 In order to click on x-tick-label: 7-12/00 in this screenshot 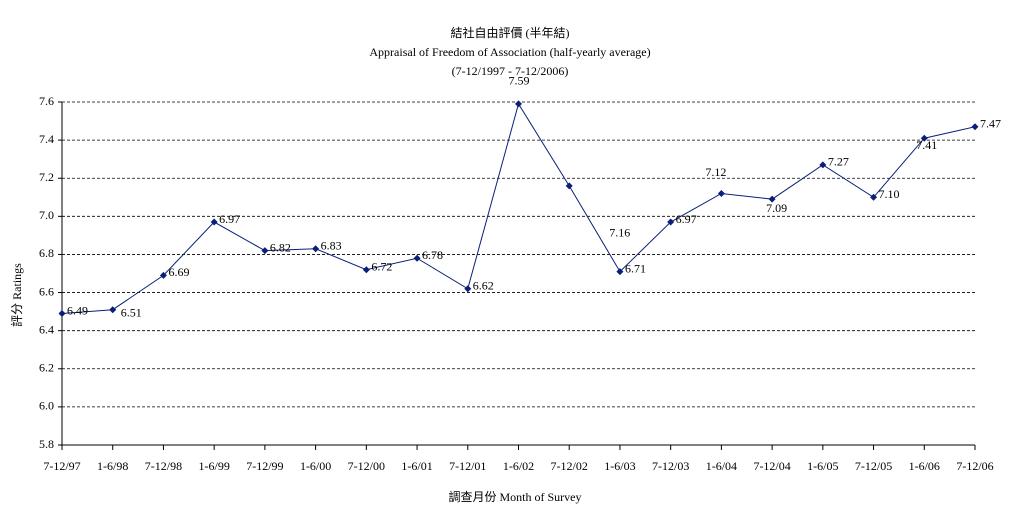, I will do `click(366, 466)`.